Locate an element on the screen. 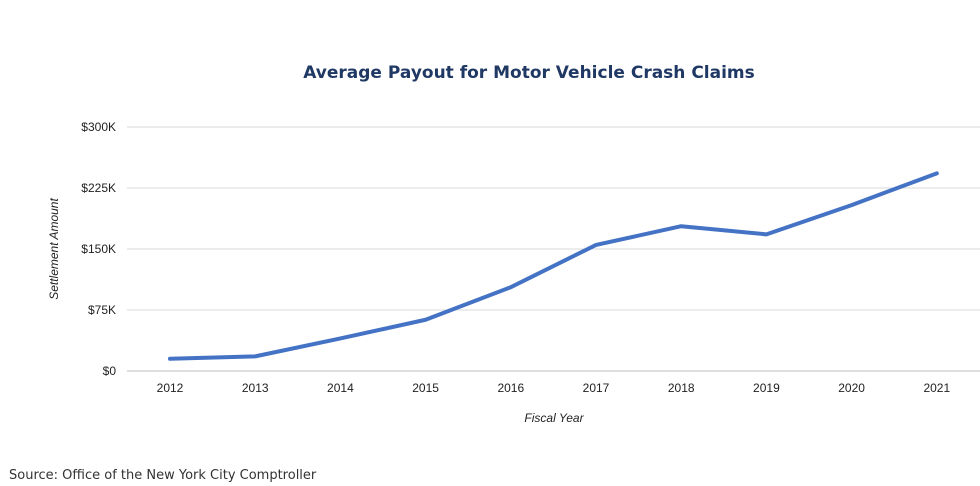 Image resolution: width=980 pixels, height=486 pixels. x-tick-label: 2012 is located at coordinates (170, 388).